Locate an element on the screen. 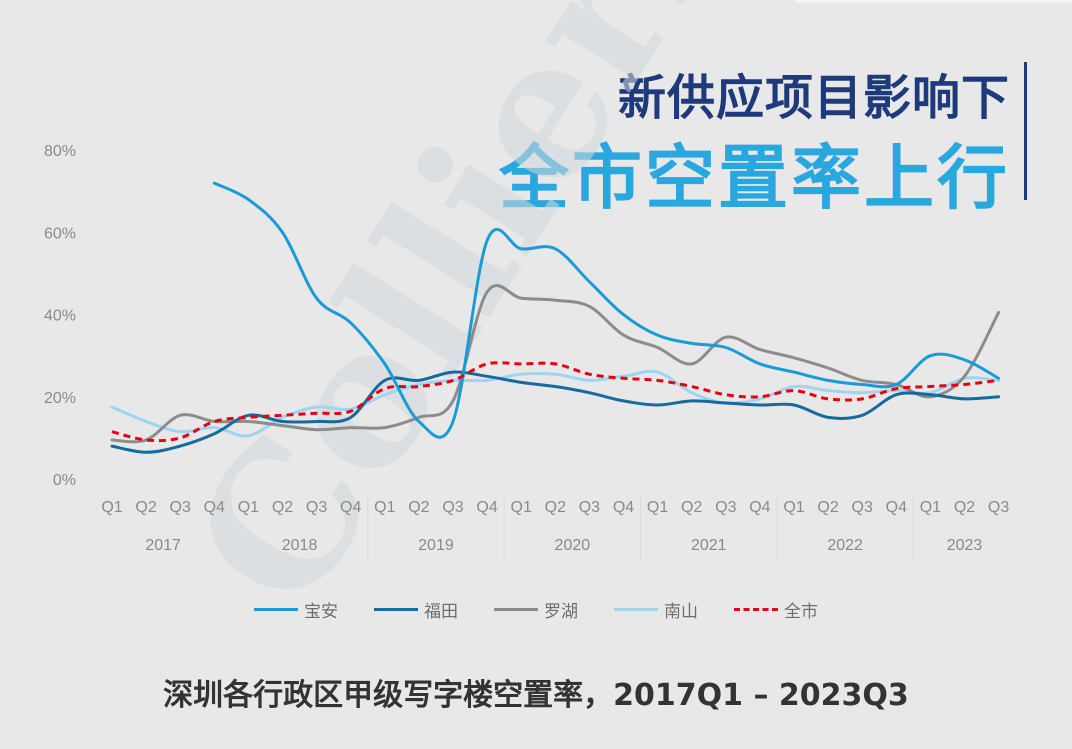 This screenshot has width=1072, height=749. year-label: 2021 is located at coordinates (709, 545).